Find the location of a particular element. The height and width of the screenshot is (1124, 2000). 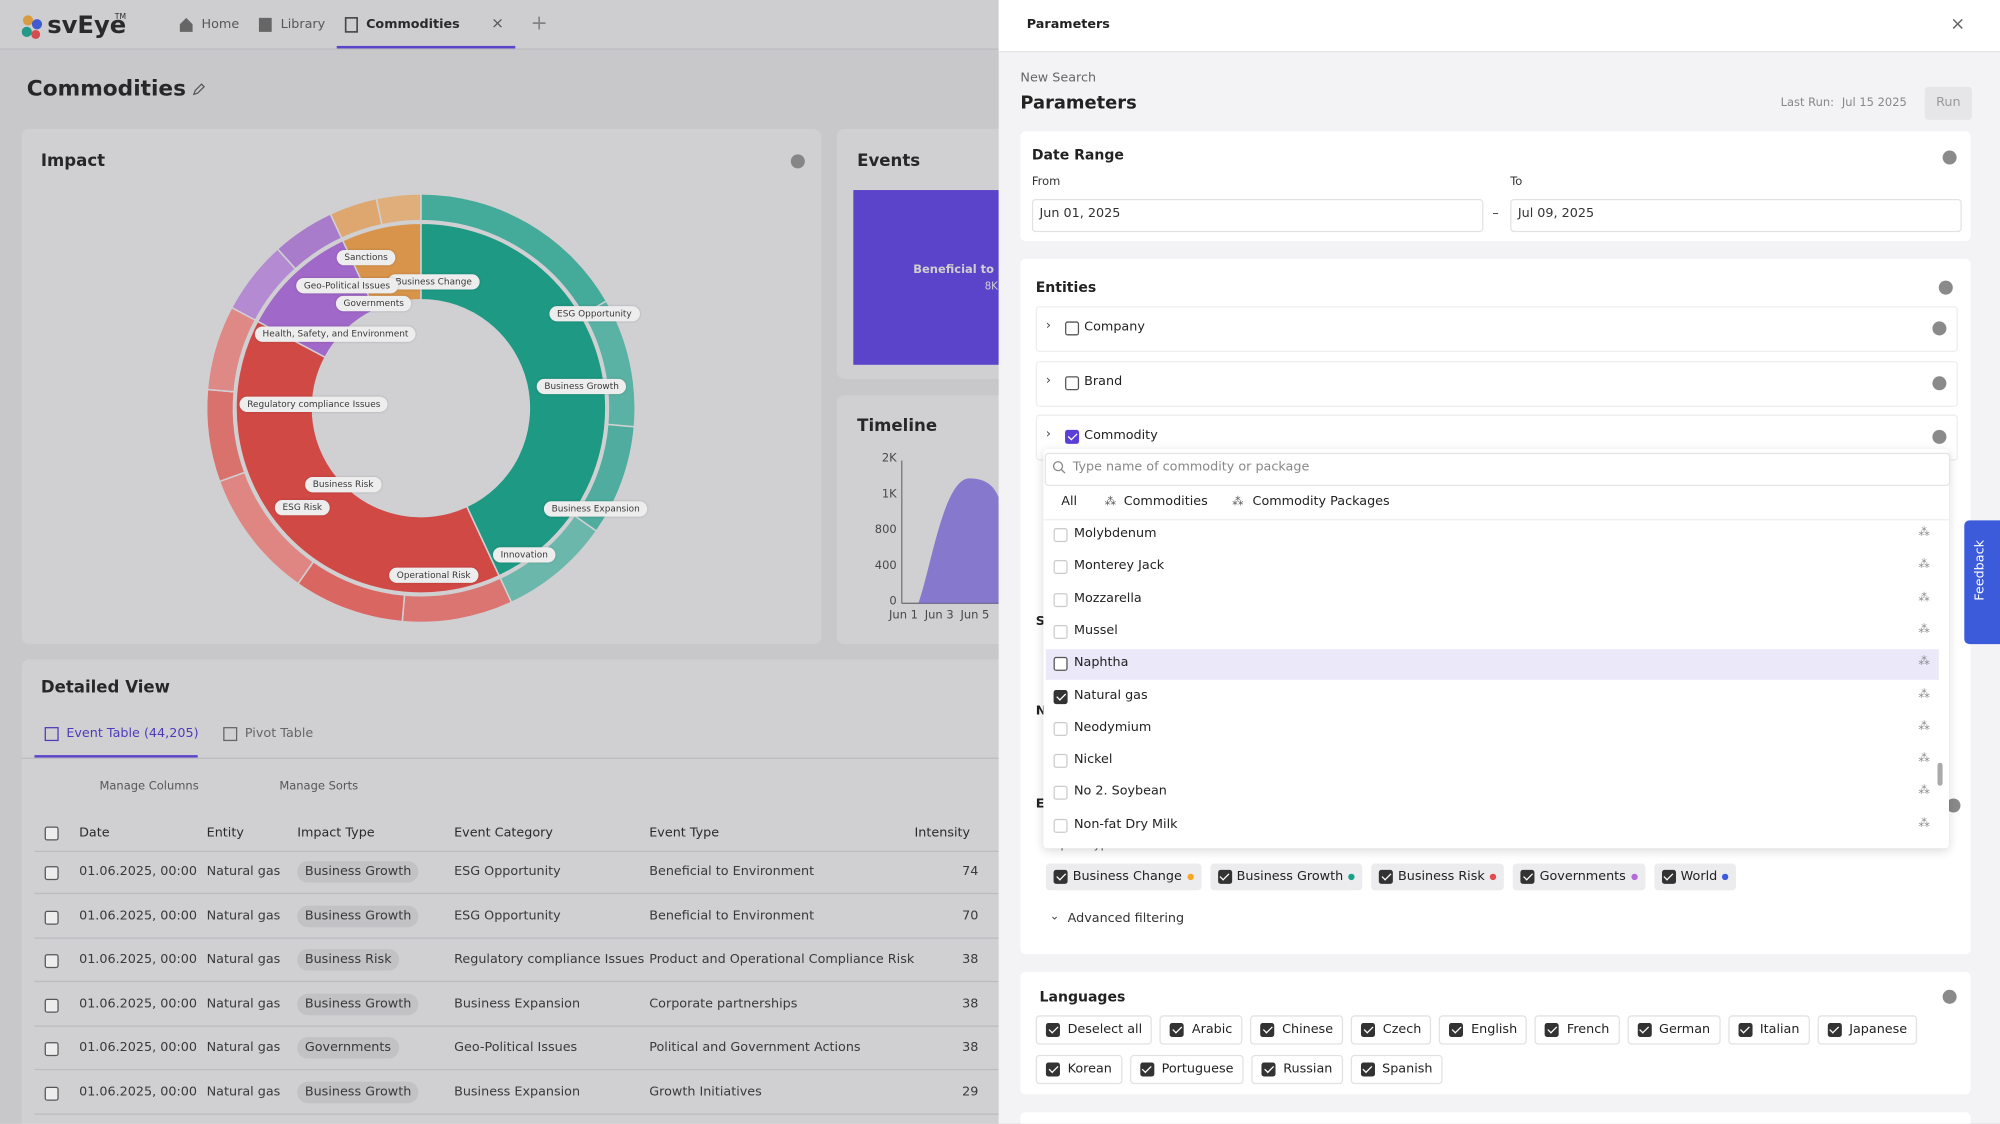

tab-close: × is located at coordinates (497, 23).